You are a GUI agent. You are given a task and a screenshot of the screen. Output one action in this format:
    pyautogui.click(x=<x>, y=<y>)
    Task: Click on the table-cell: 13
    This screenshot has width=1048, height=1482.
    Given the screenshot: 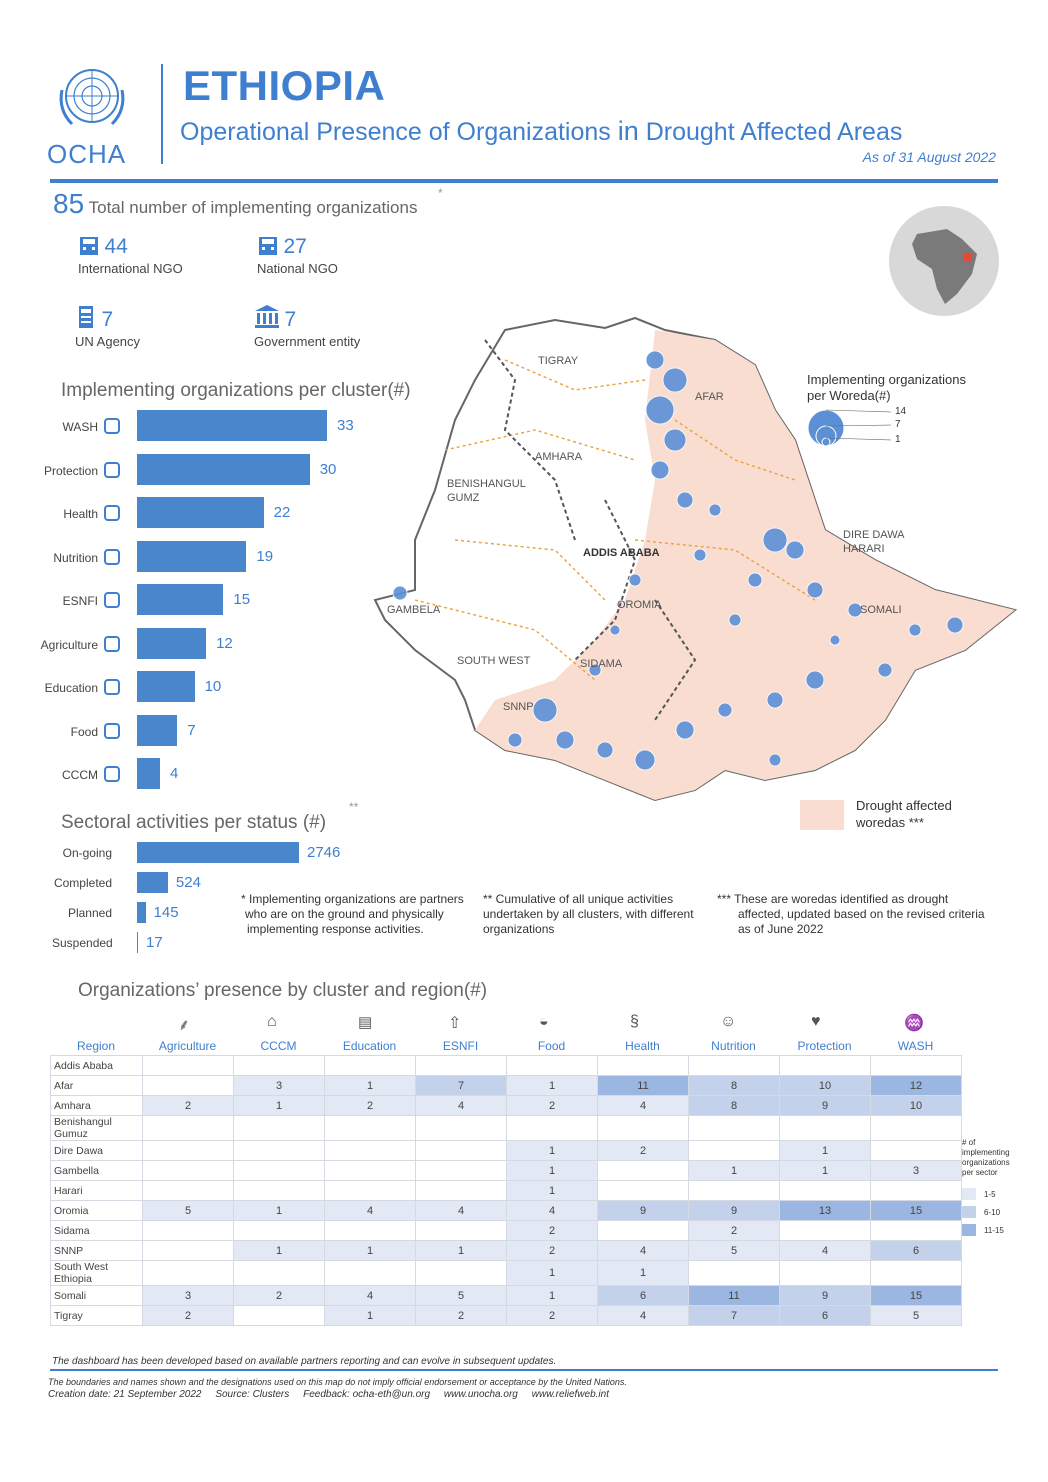 What is the action you would take?
    pyautogui.click(x=825, y=1210)
    